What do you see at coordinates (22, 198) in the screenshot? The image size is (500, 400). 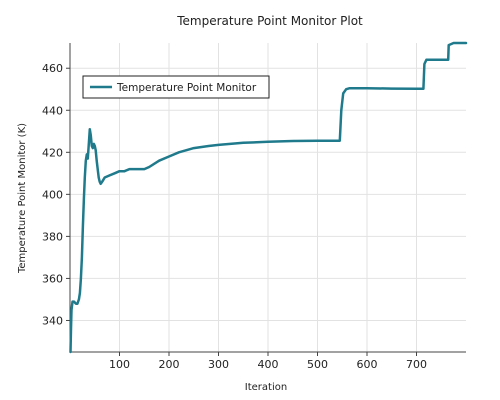 I see `y-axis-title: Temperature Point Monitor (K)` at bounding box center [22, 198].